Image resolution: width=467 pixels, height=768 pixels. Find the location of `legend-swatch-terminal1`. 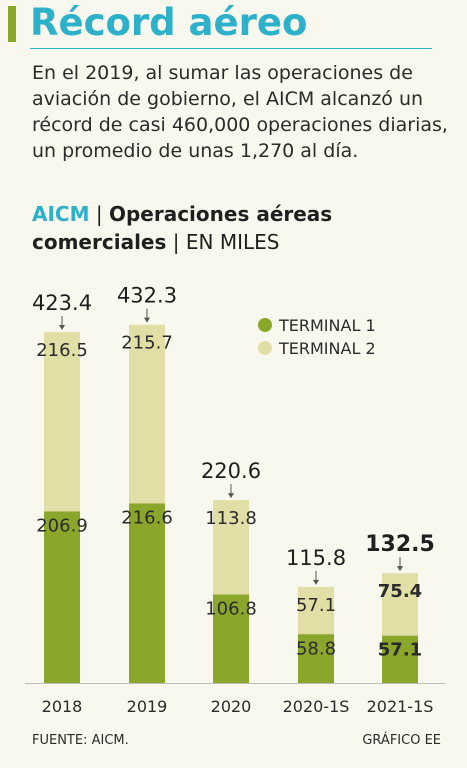

legend-swatch-terminal1 is located at coordinates (265, 325).